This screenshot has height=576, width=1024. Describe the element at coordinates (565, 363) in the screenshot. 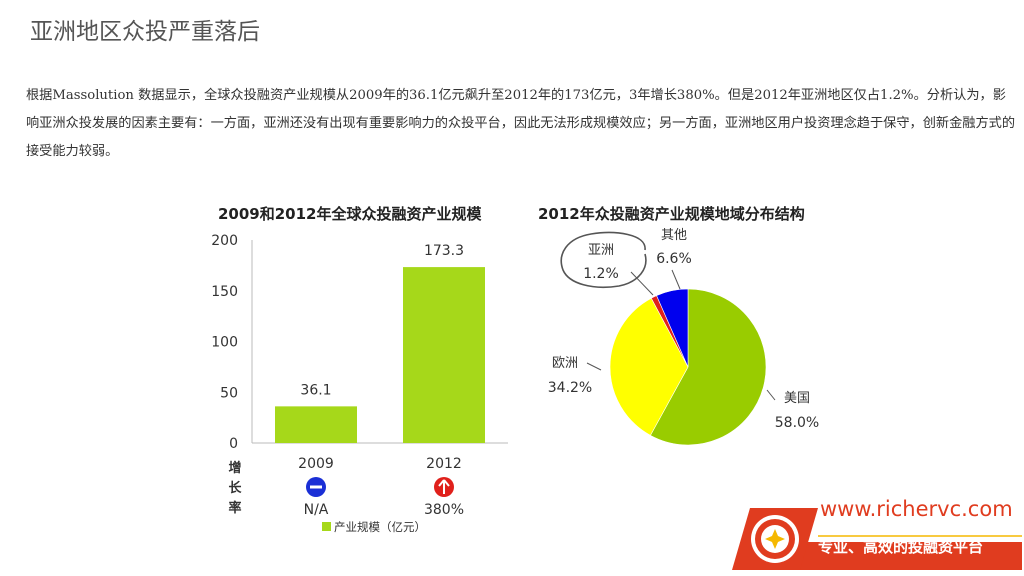

I see `pie-label: 欧洲` at that location.